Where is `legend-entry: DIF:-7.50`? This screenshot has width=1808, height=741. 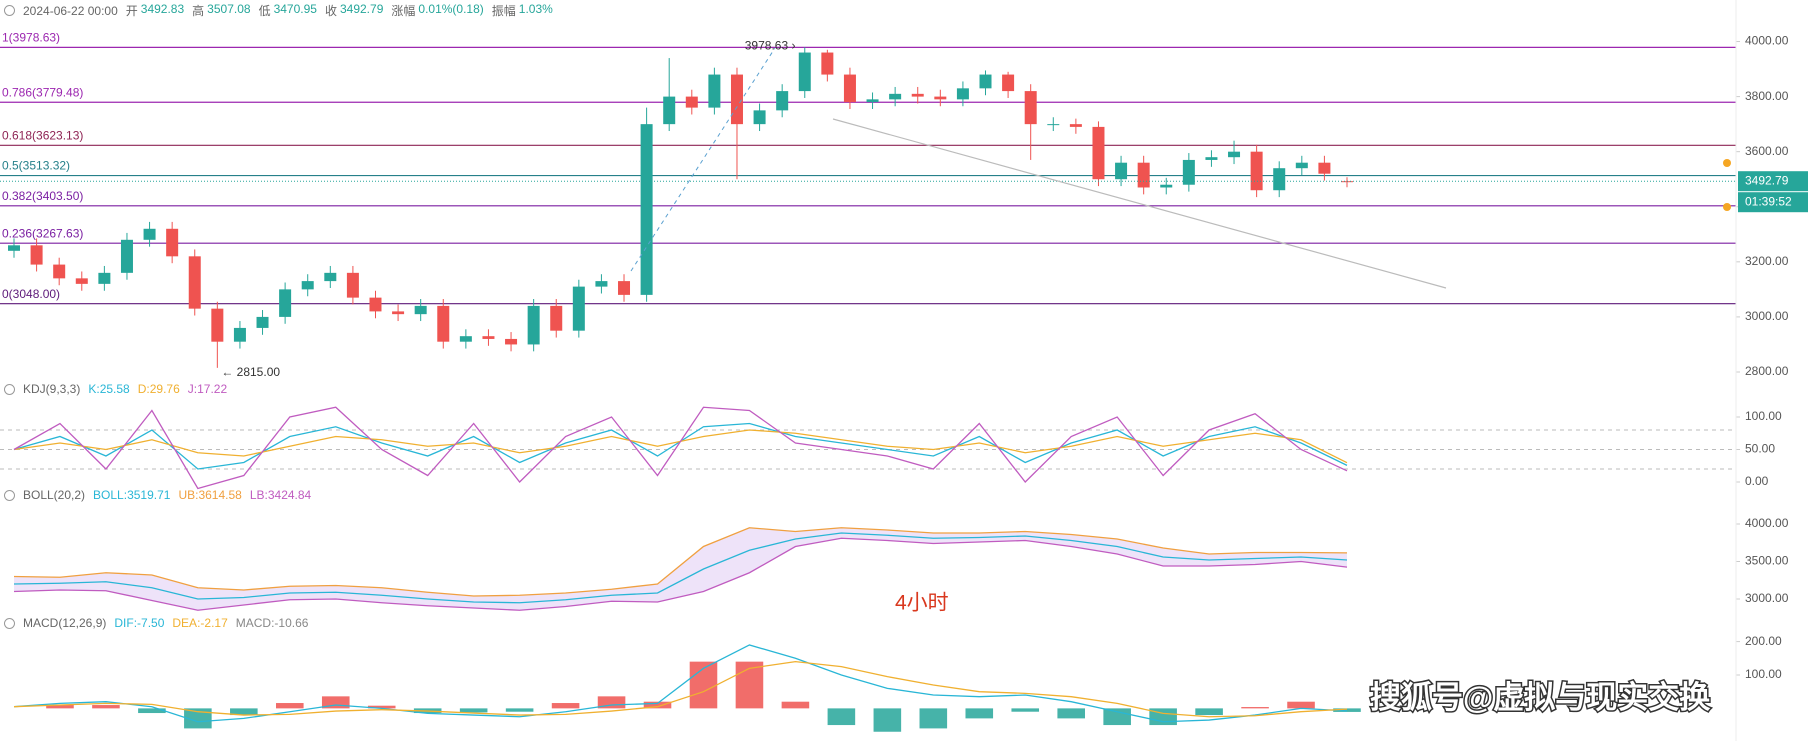
legend-entry: DIF:-7.50 is located at coordinates (139, 623).